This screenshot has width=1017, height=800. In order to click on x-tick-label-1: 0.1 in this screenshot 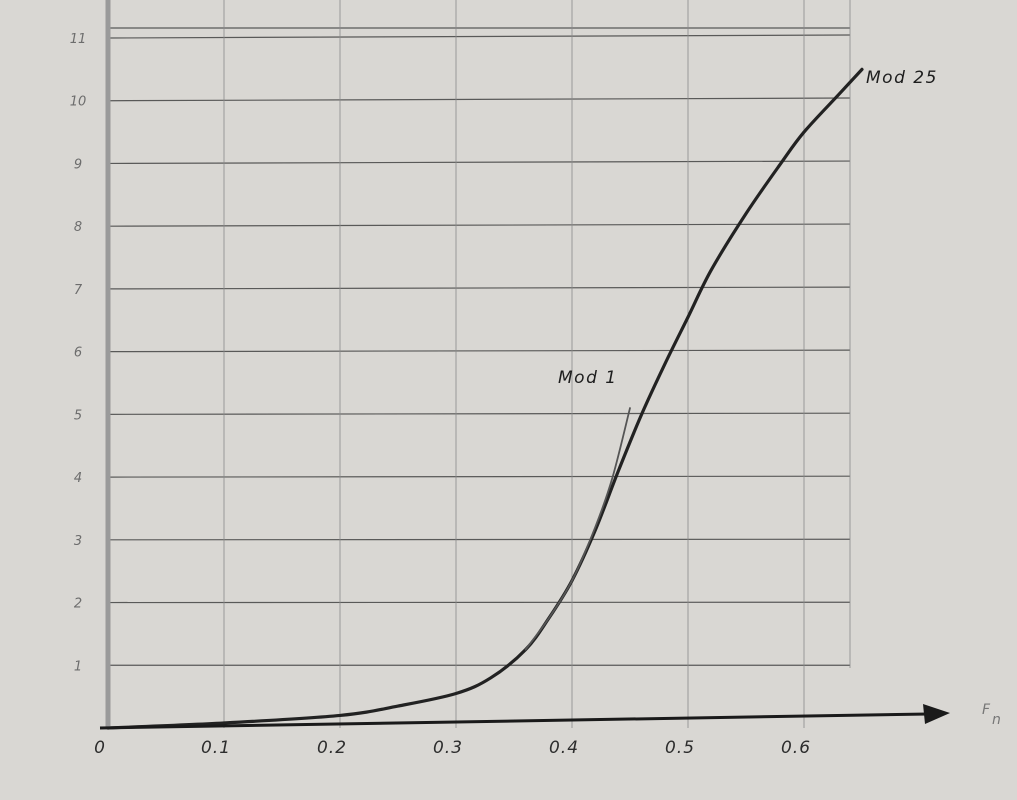, I will do `click(216, 748)`.